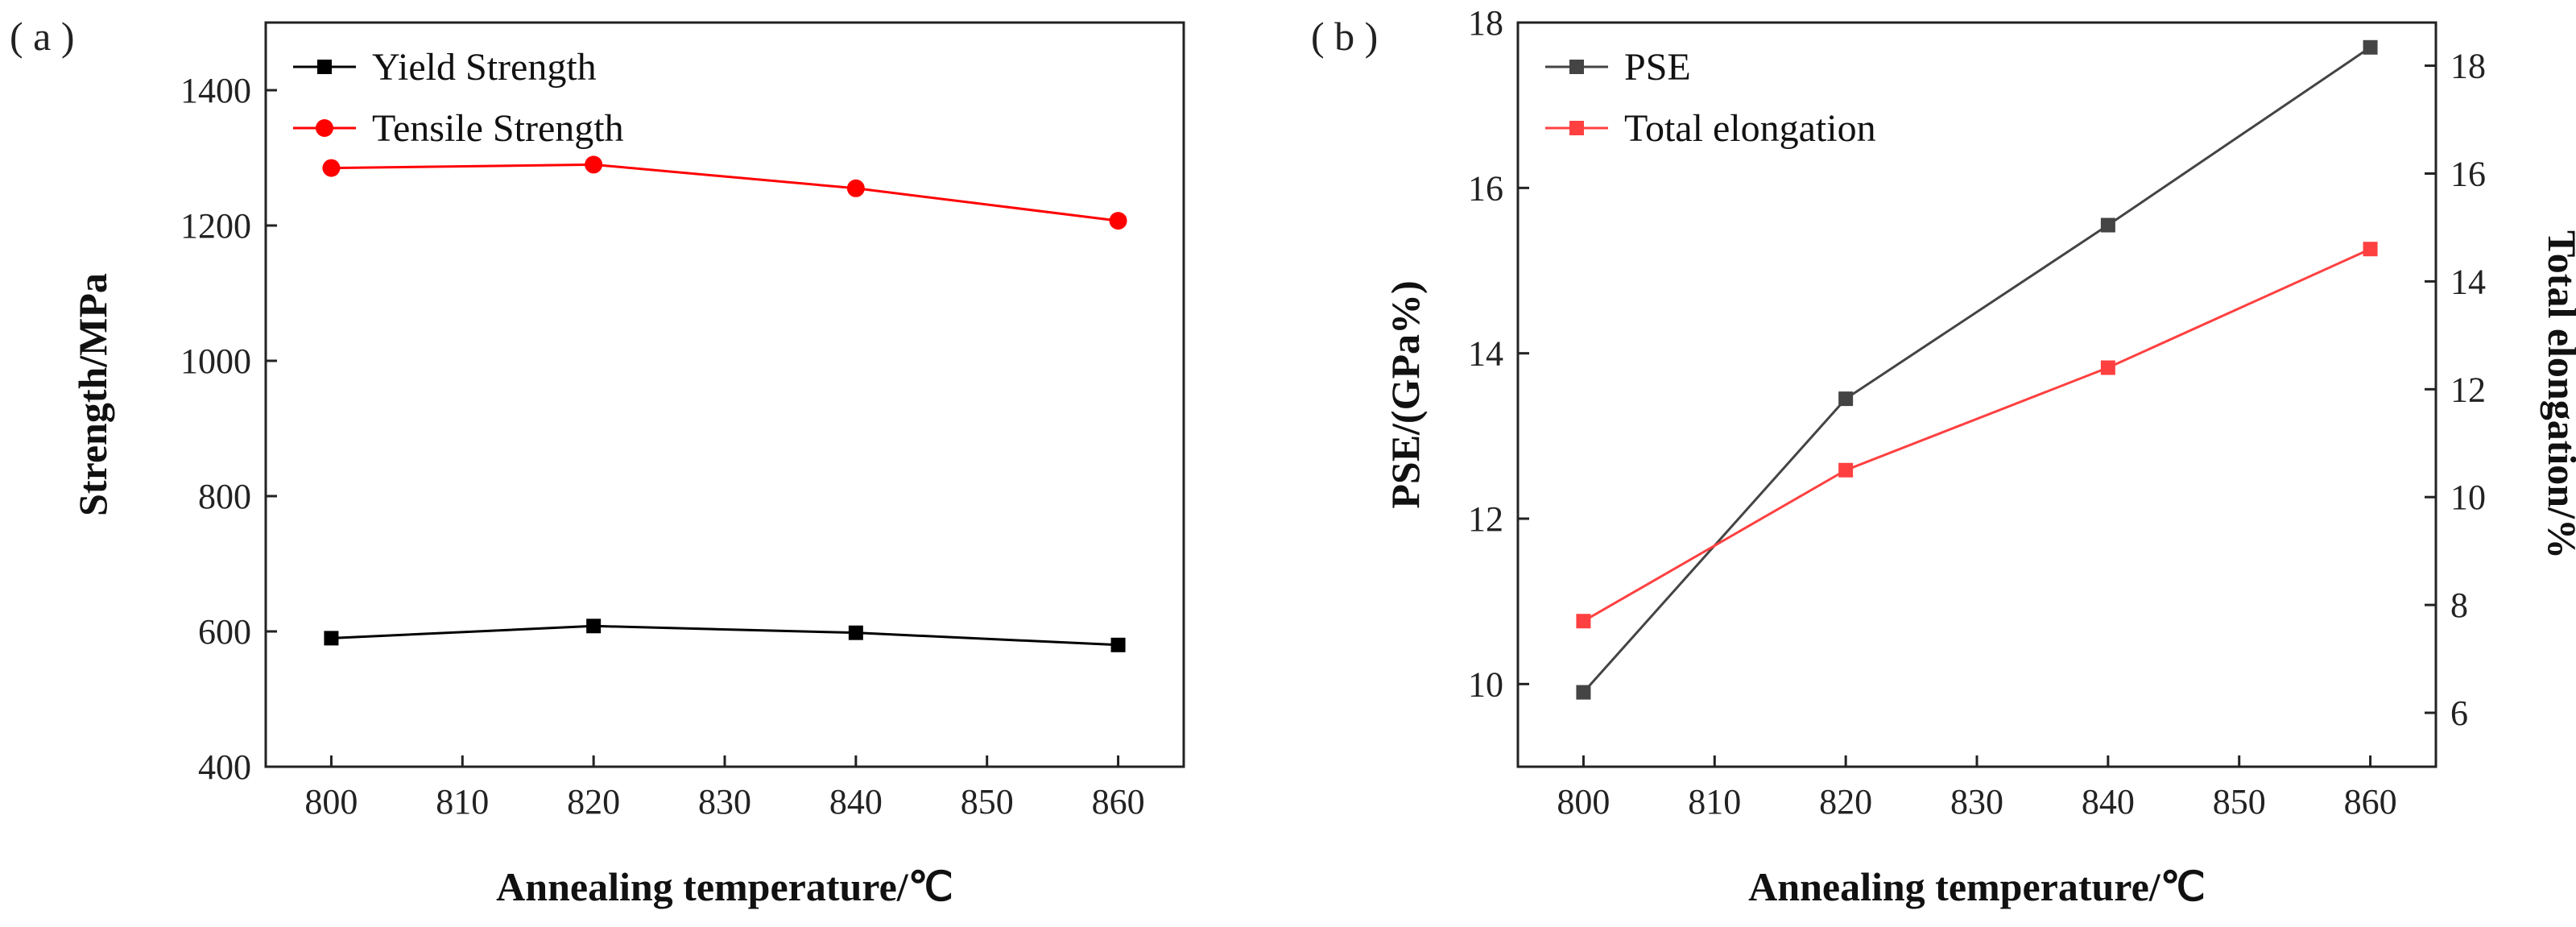 The image size is (2576, 927). Describe the element at coordinates (2370, 802) in the screenshot. I see `panel-1-x-tick-label: 860` at that location.